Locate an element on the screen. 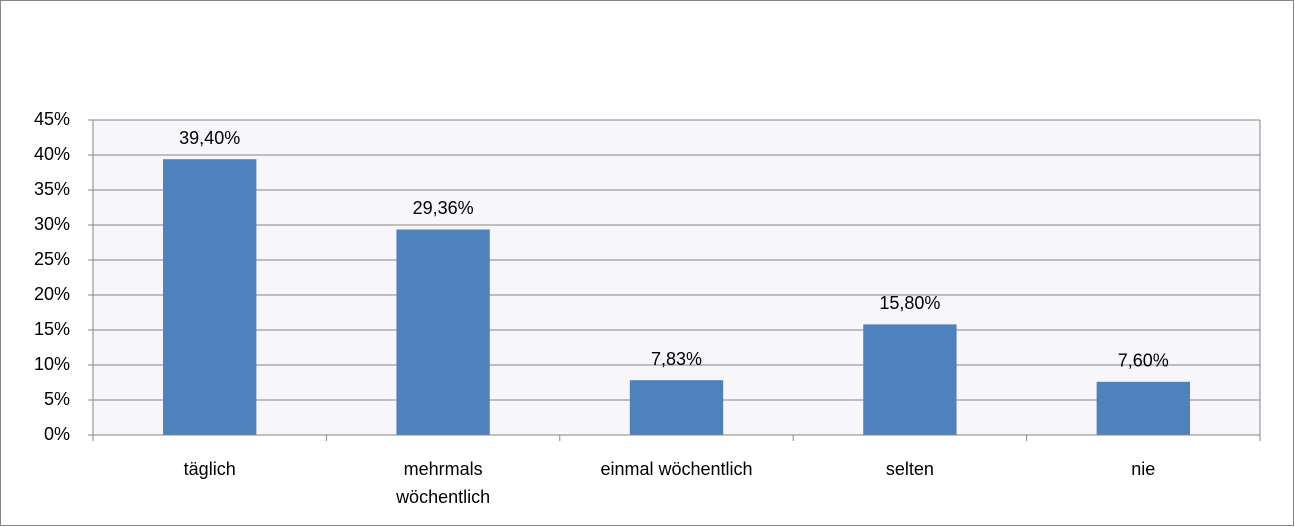 This screenshot has width=1295, height=527. data-label: 39,40% is located at coordinates (209, 138).